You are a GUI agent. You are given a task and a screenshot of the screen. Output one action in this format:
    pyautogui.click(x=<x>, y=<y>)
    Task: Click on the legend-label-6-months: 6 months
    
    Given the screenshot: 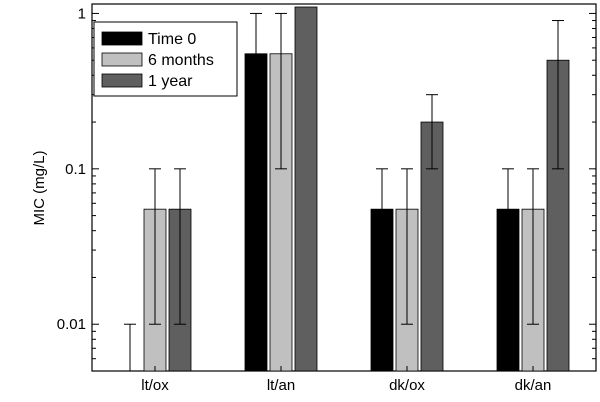 What is the action you would take?
    pyautogui.click(x=181, y=60)
    